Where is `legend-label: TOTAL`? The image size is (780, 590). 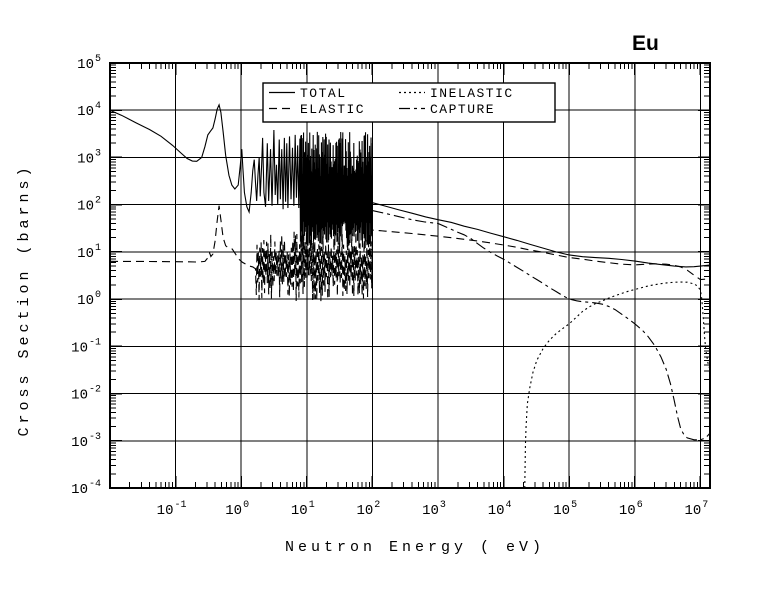 legend-label: TOTAL is located at coordinates (323, 93).